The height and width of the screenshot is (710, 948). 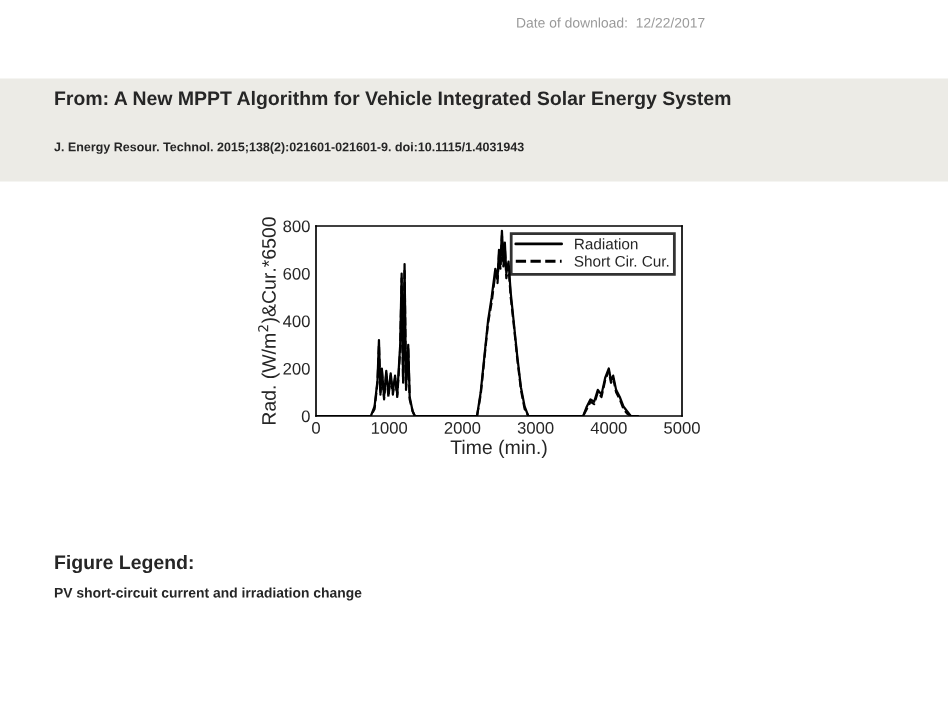 I want to click on x-axis-title: Time (min.), so click(x=498, y=448).